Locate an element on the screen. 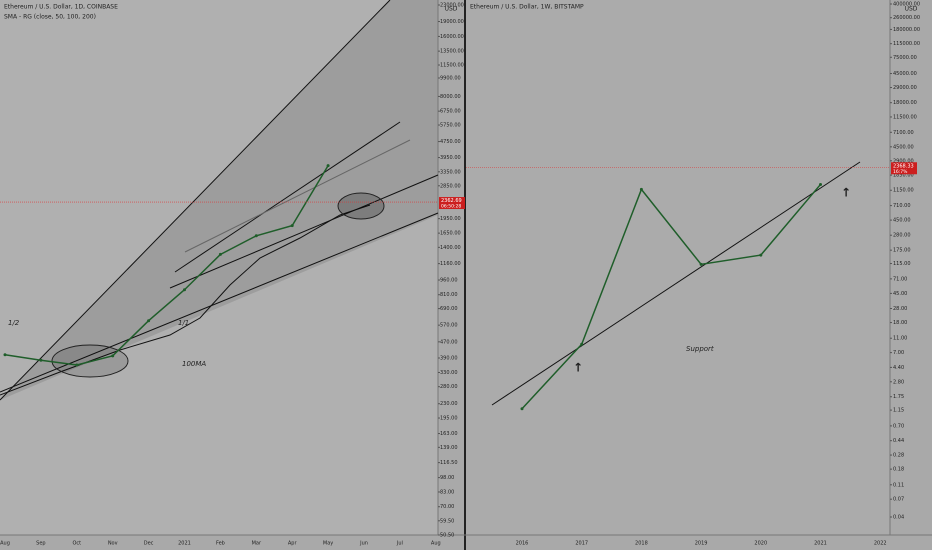 This screenshot has height=550, width=932. y-tick-label: 2.80 is located at coordinates (898, 382).